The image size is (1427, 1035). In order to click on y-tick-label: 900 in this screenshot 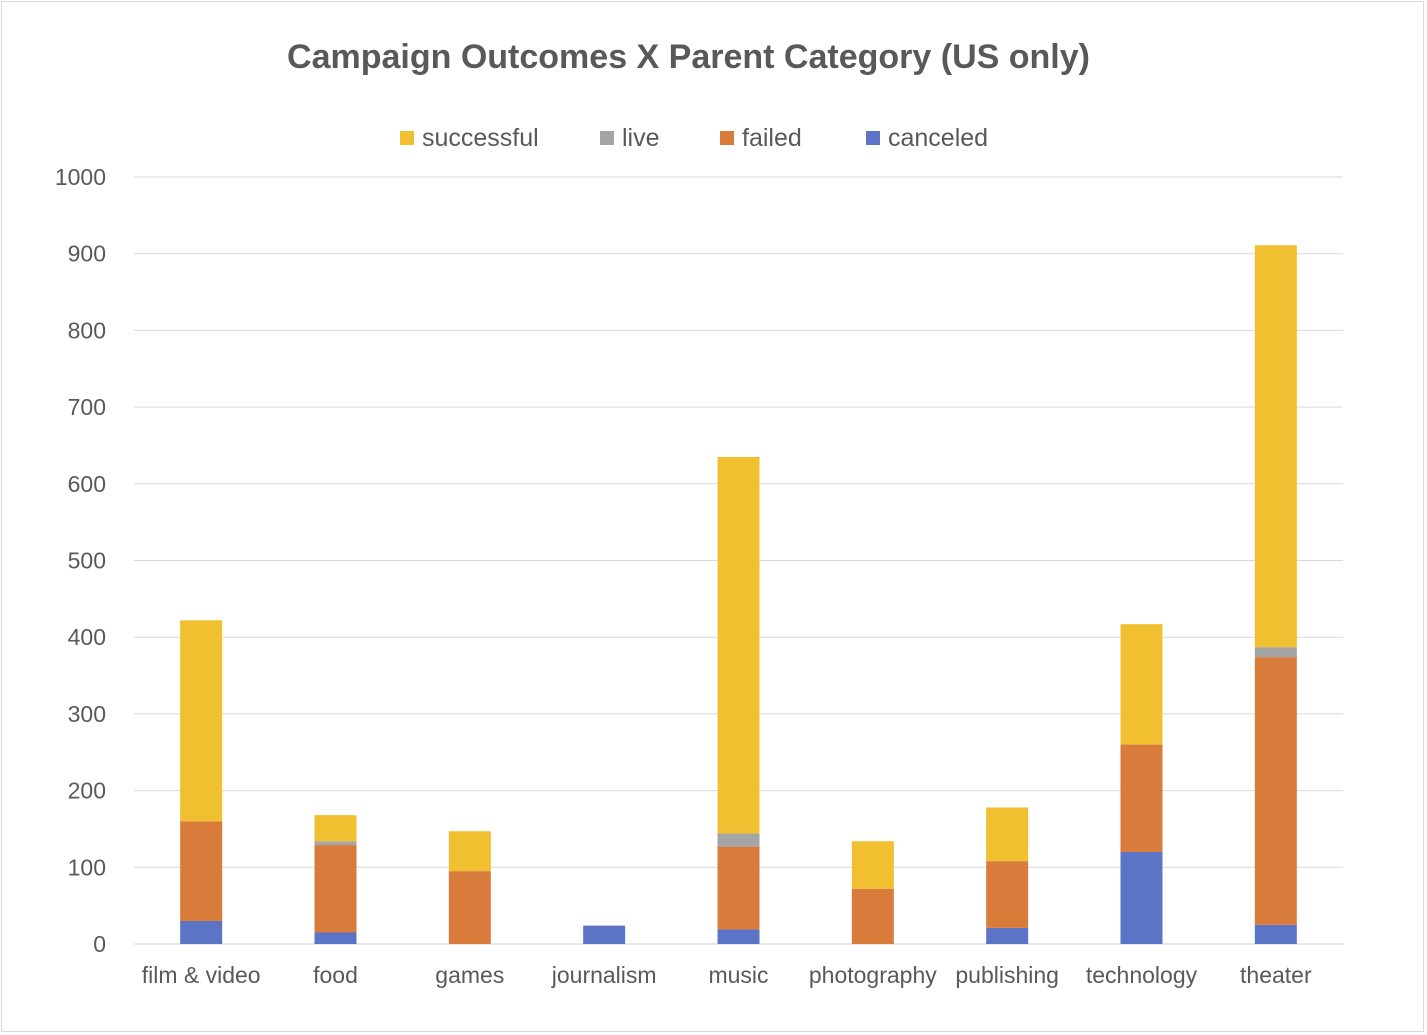, I will do `click(87, 254)`.